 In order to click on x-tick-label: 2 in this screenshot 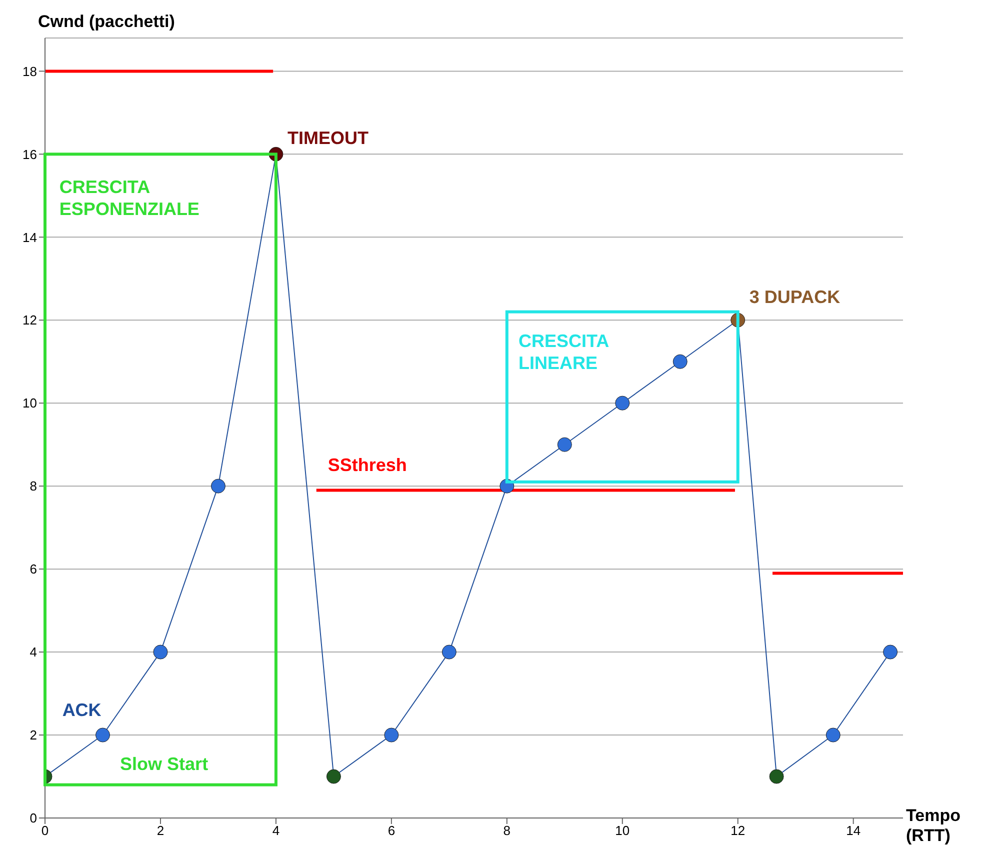, I will do `click(160, 830)`.